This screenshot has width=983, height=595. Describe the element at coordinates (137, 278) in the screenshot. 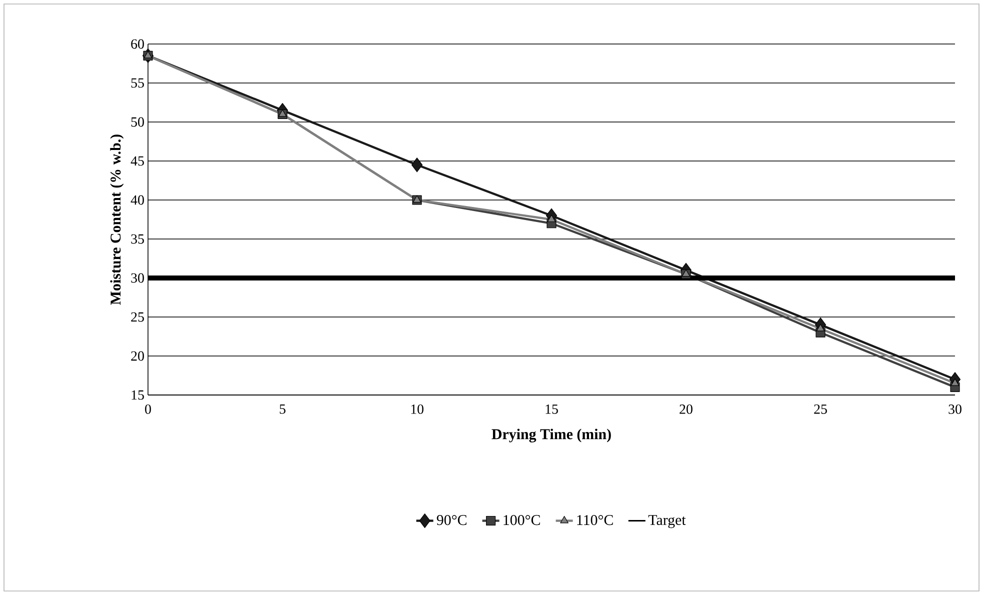

I see `y-tick-label: 30` at that location.